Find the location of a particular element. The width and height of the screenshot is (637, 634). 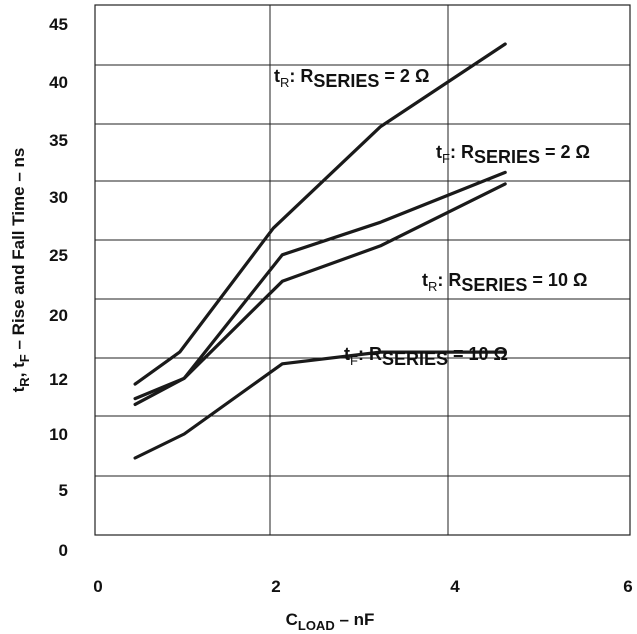

series-label-3: tR: RSERIES = 10 Ω is located at coordinates (504, 282).